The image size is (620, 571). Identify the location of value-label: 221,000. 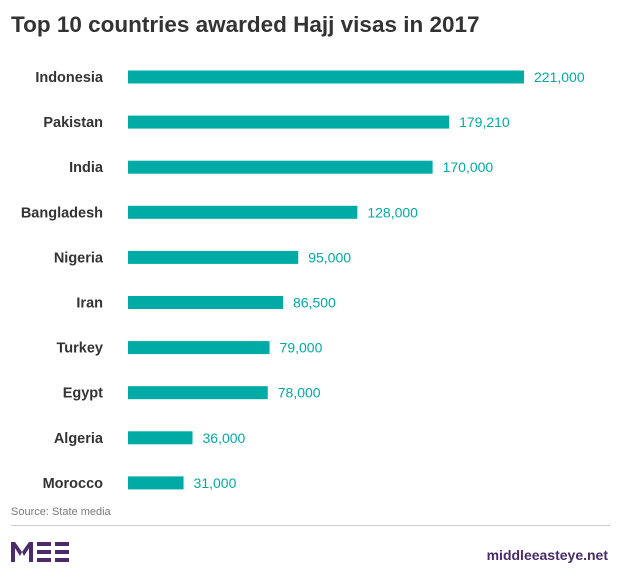
(559, 77).